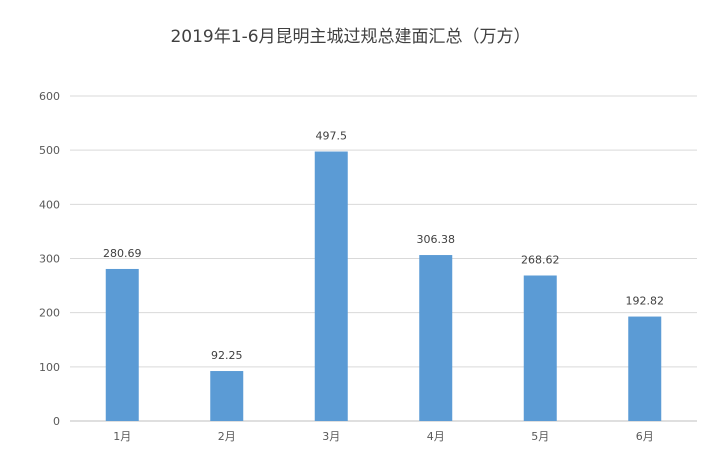 The image size is (701, 452). I want to click on y-tick-label: 500, so click(49, 150).